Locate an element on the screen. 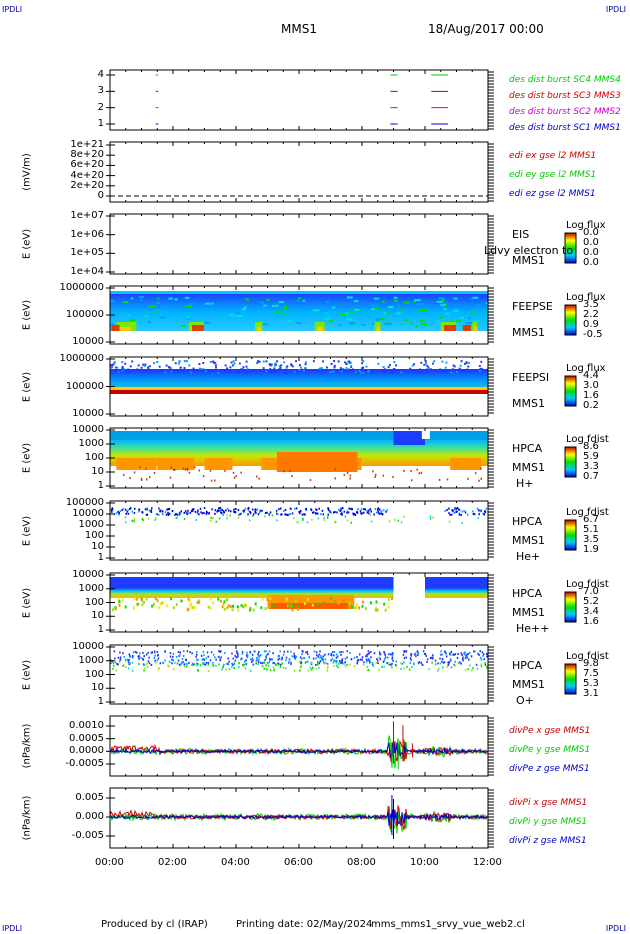 This screenshot has height=934, width=630. colorbar-tick-label: 7.5 is located at coordinates (591, 673).